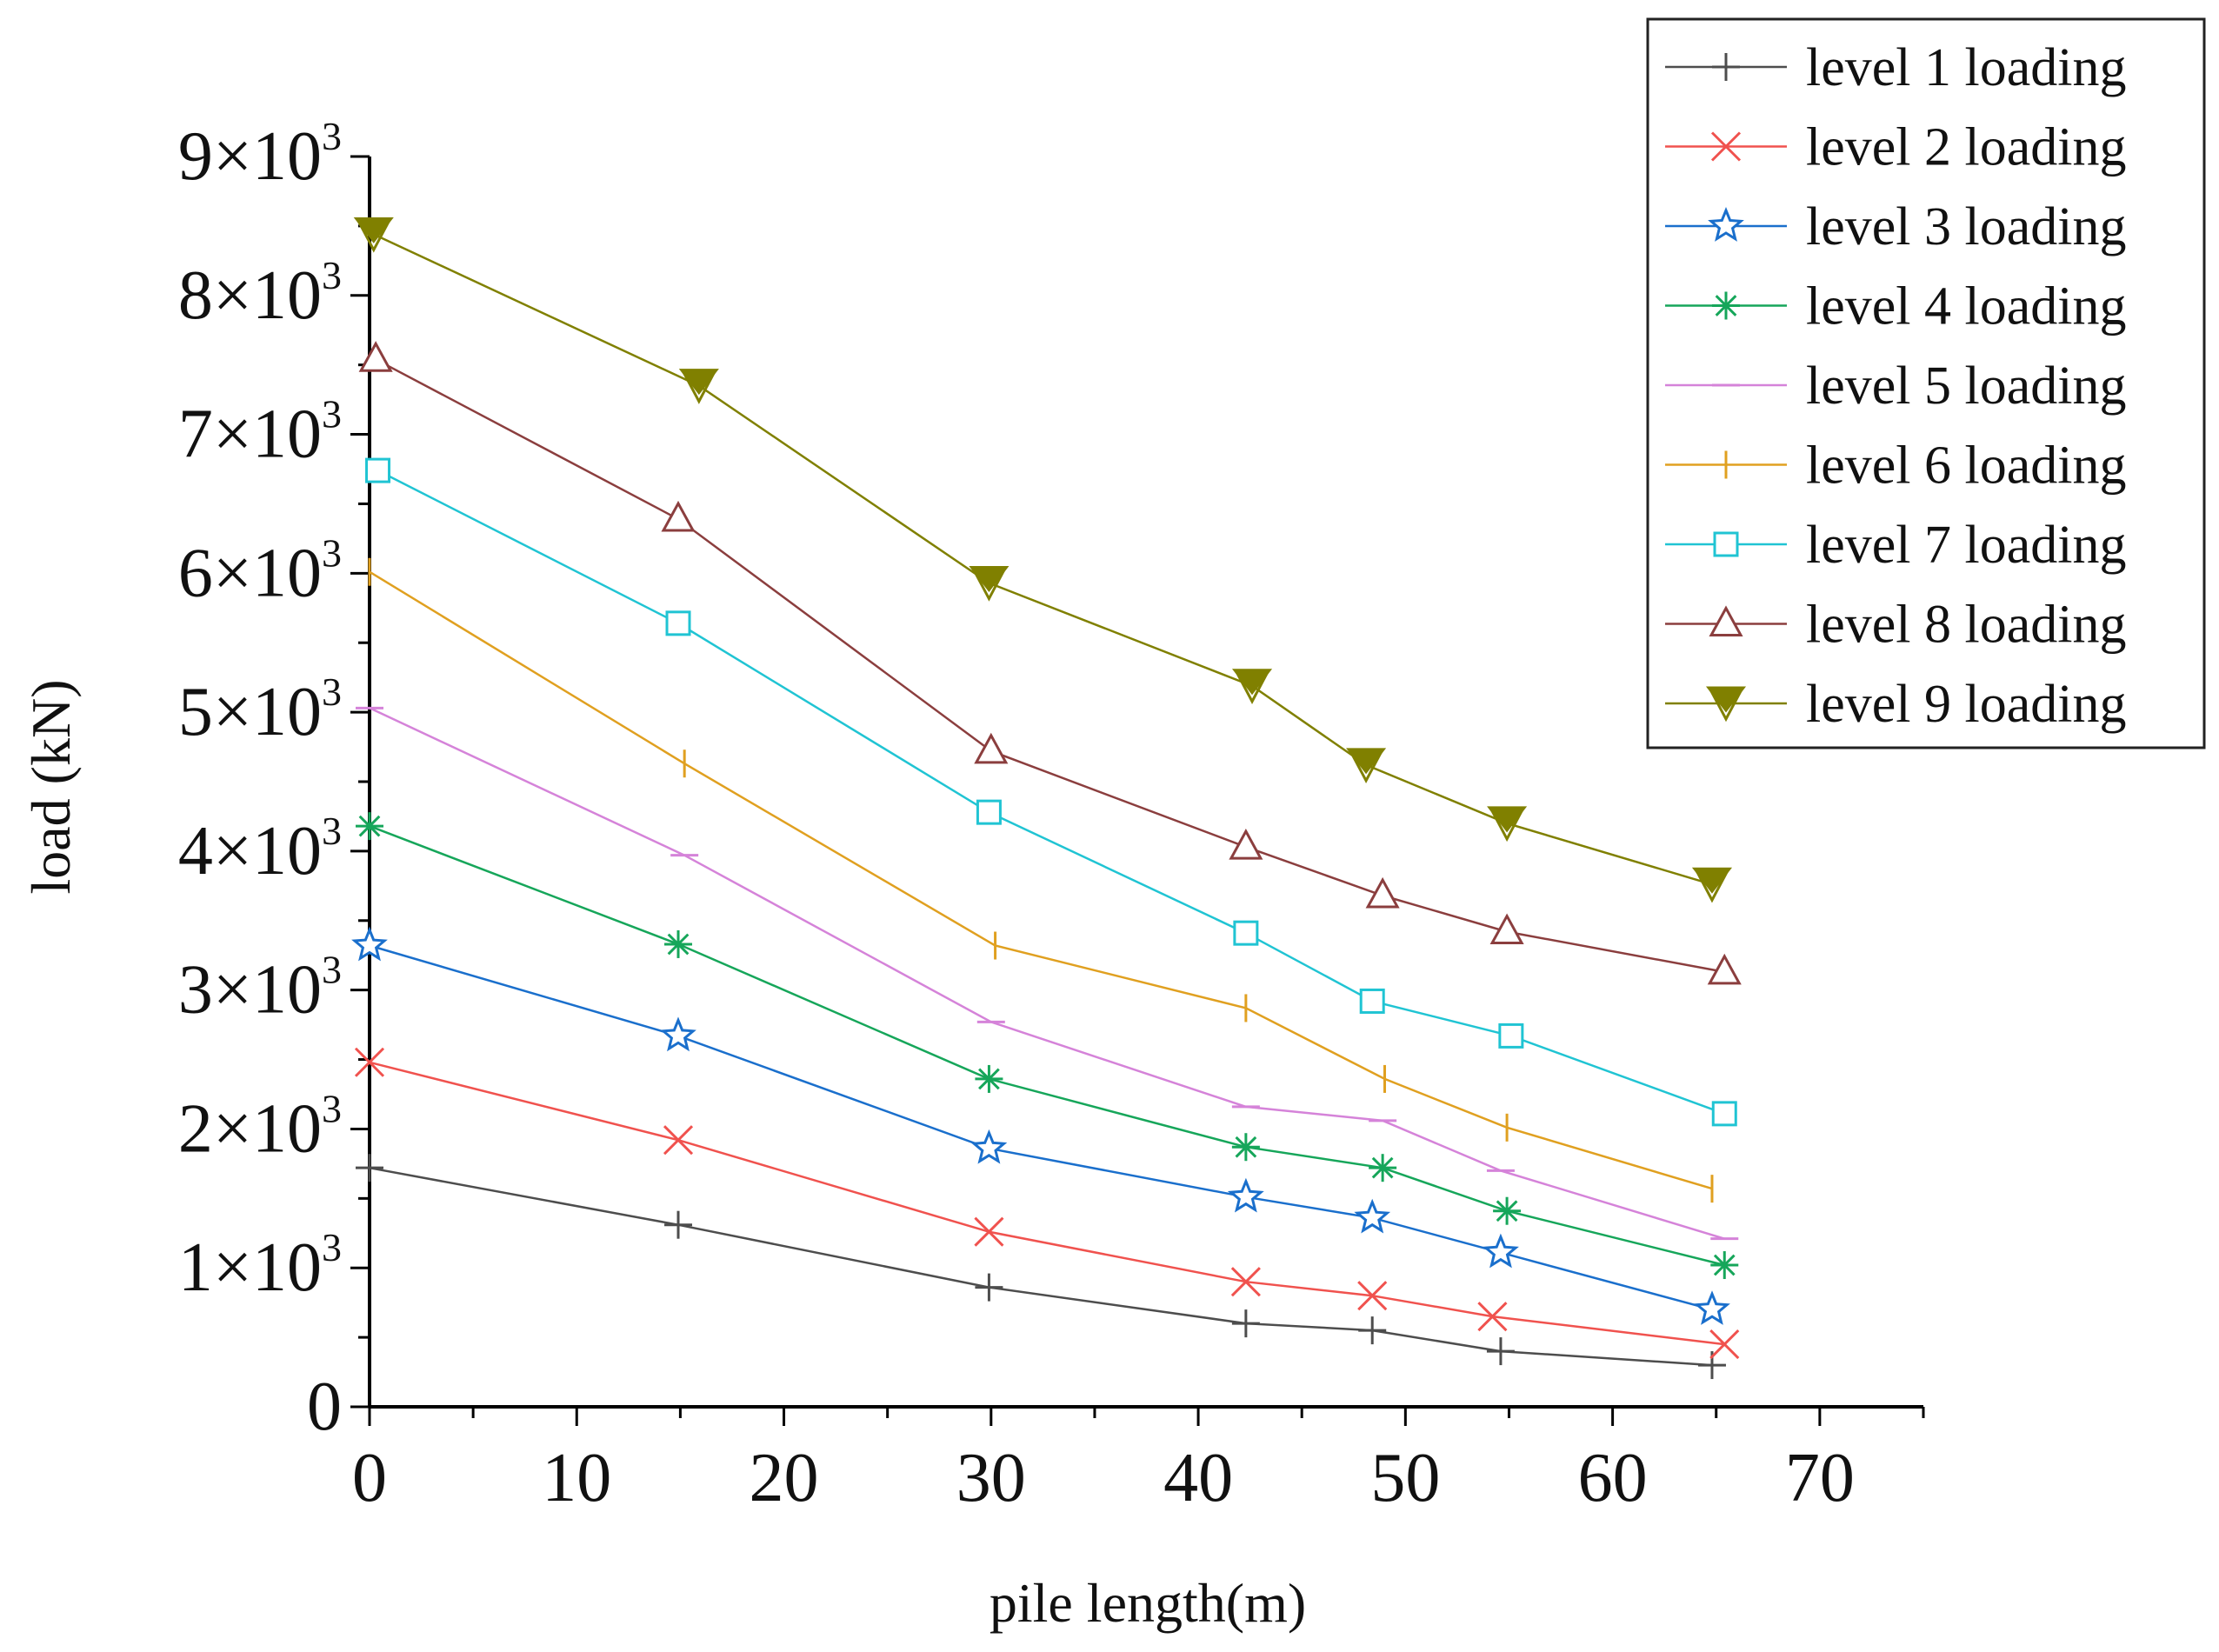 The height and width of the screenshot is (1652, 2219). I want to click on legend-box, so click(1926, 383).